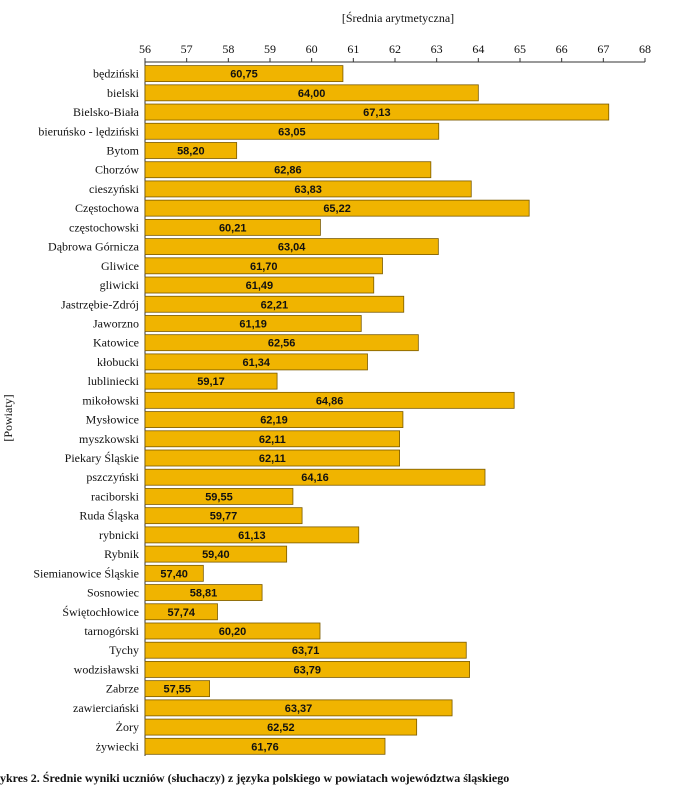  Describe the element at coordinates (437, 49) in the screenshot. I see `x-tick-label: 63` at that location.